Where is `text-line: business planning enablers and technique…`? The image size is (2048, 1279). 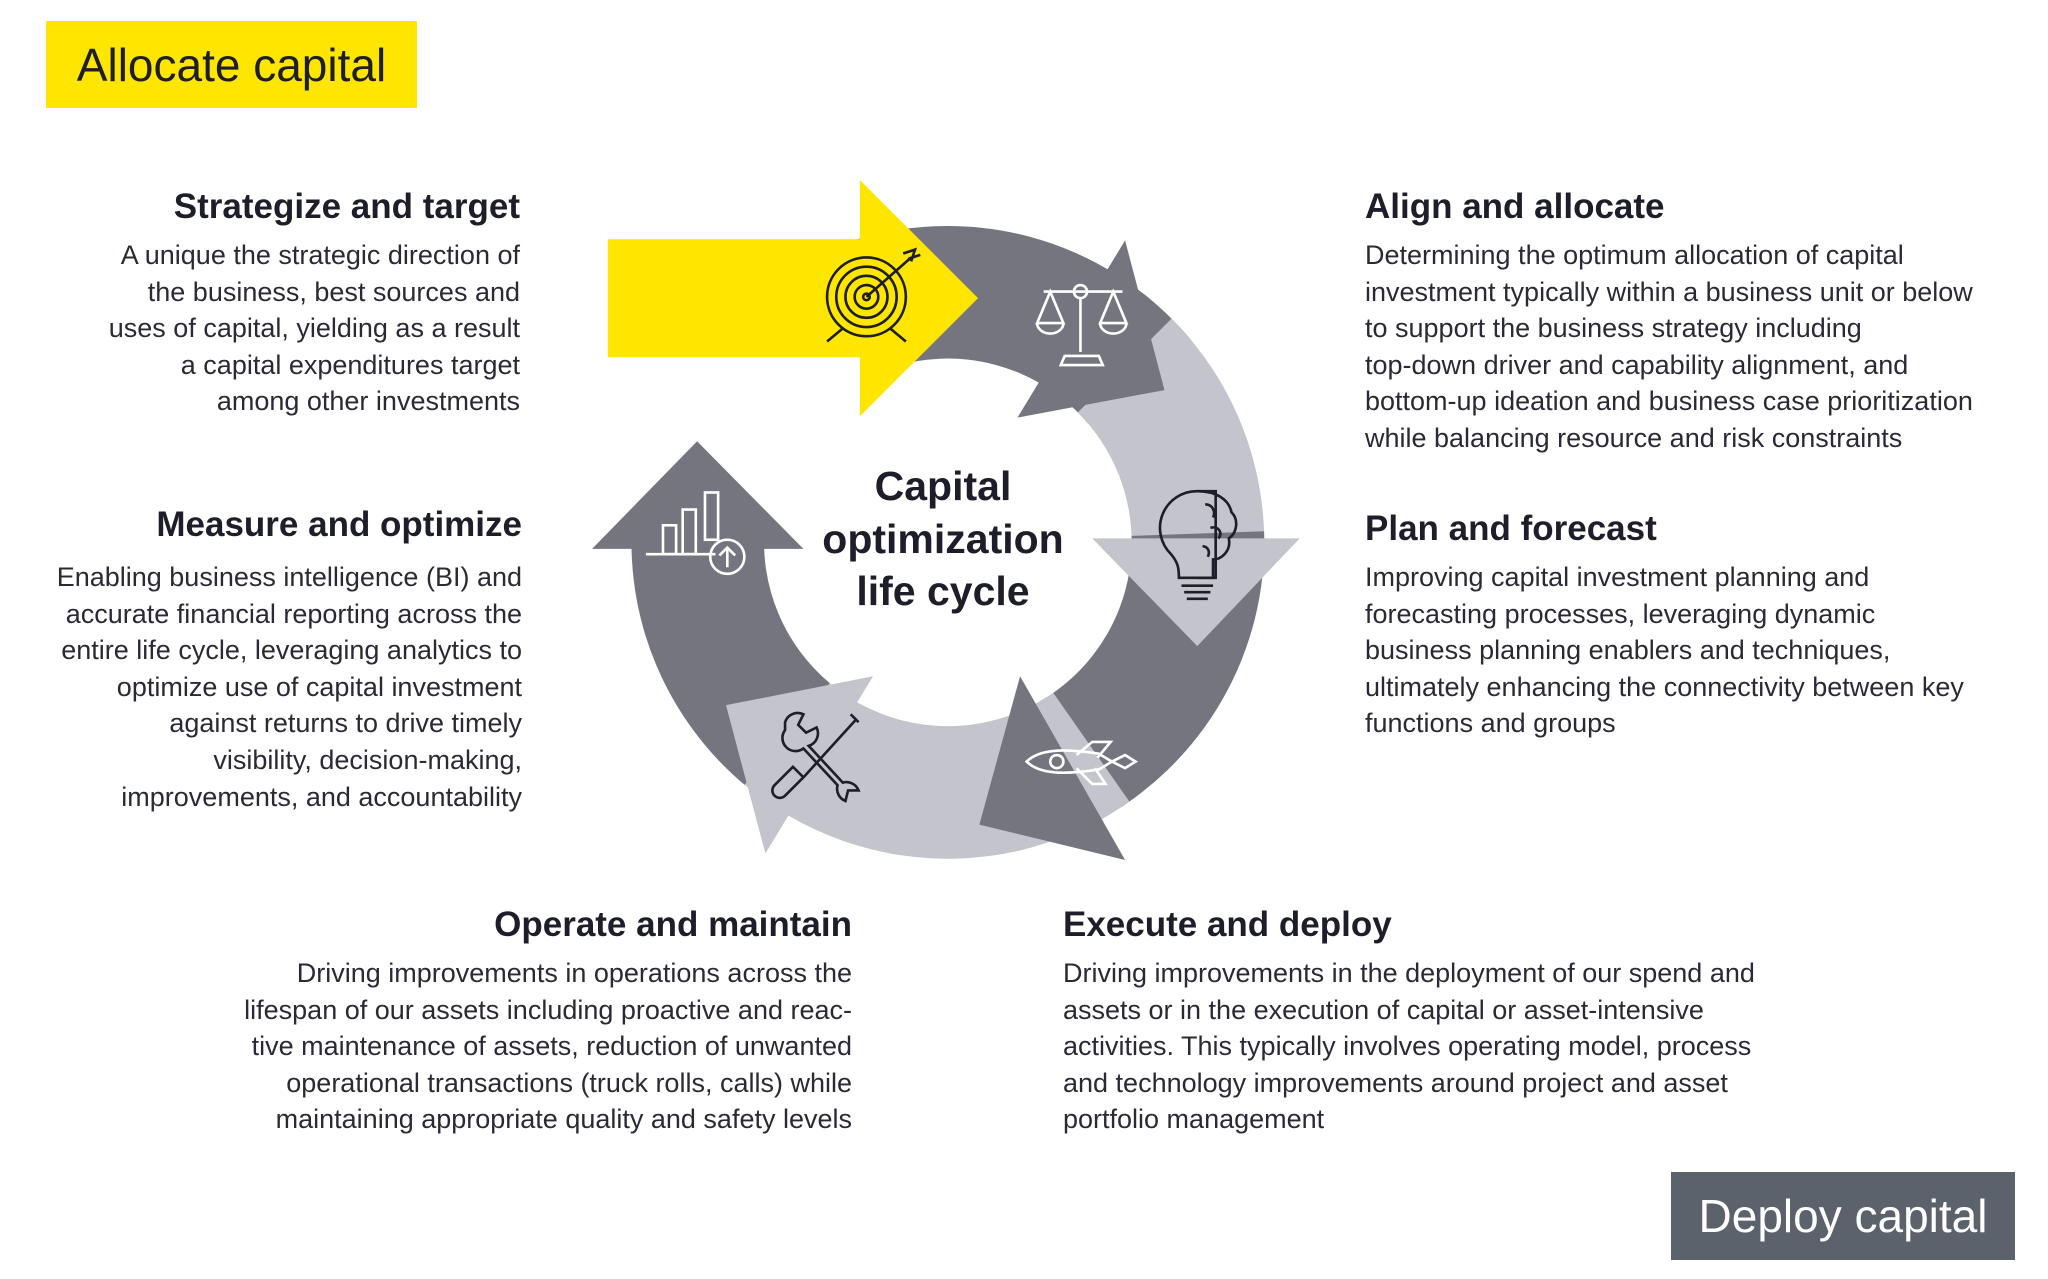
text-line: business planning enablers and technique… is located at coordinates (1628, 650).